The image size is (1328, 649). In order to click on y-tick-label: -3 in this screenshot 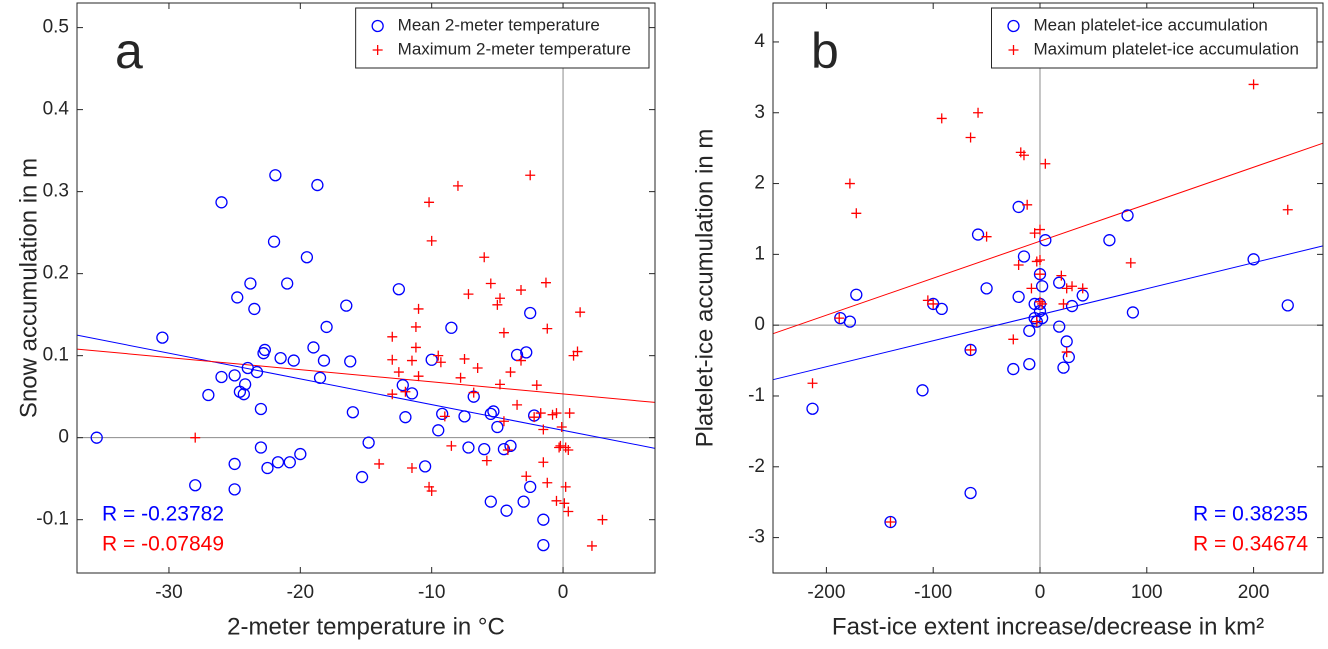, I will do `click(756, 537)`.